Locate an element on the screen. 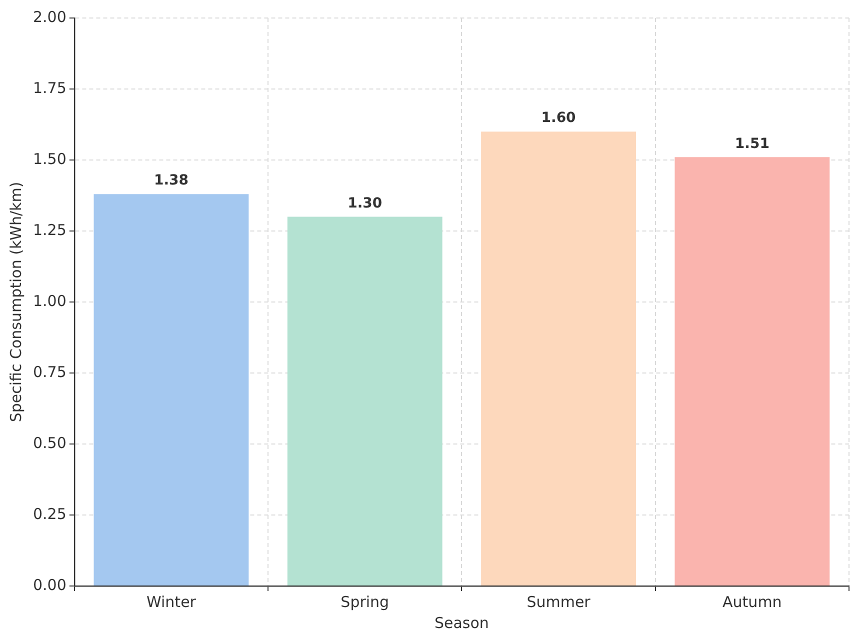  y-tick-label: 1.00 is located at coordinates (49, 301).